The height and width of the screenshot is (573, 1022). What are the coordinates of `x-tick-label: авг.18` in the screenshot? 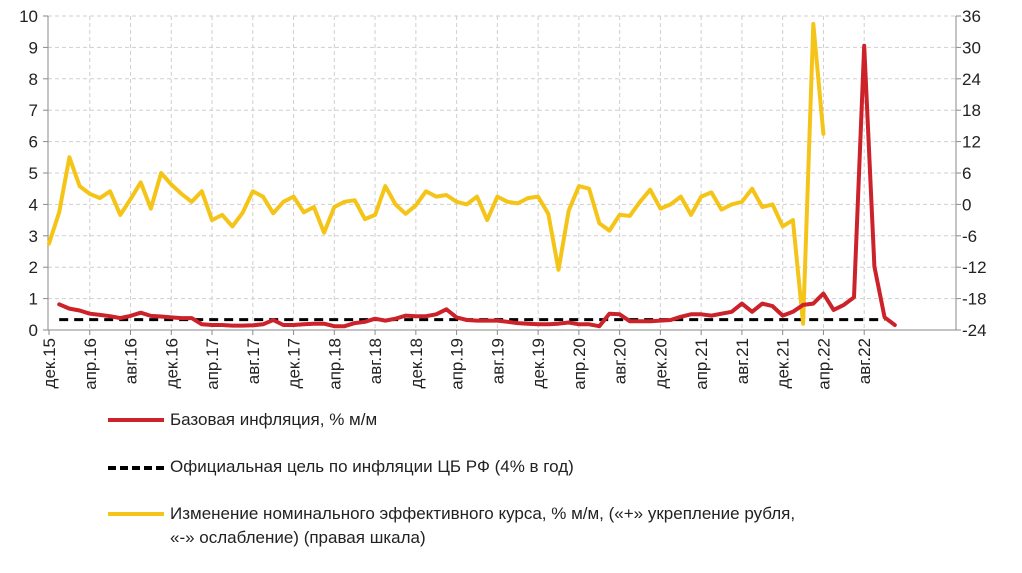 It's located at (375, 361).